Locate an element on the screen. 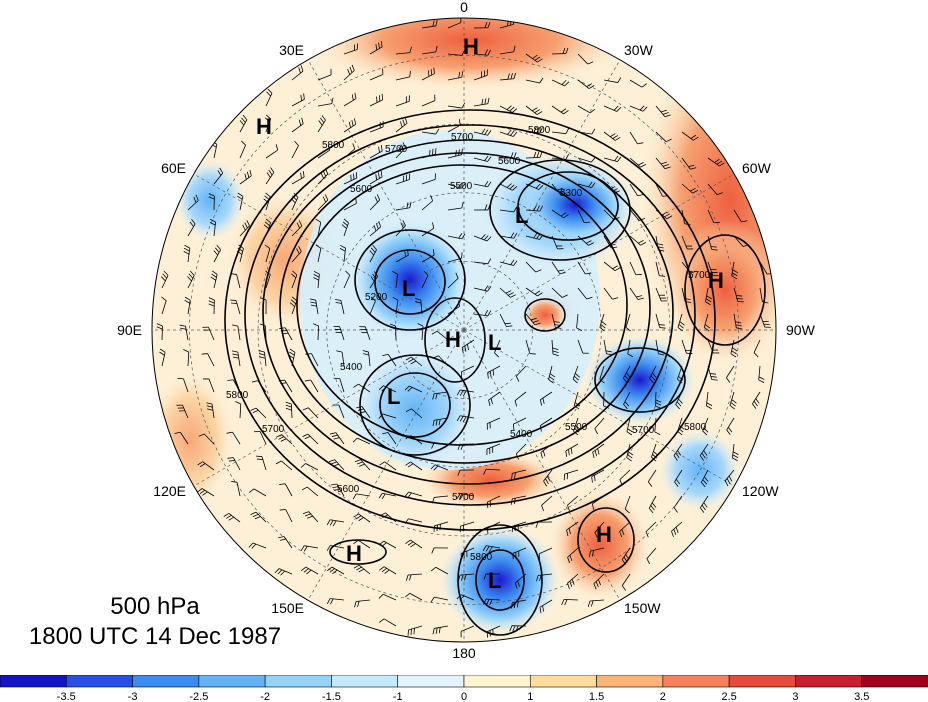 The height and width of the screenshot is (702, 928). colorbar-tick-labels: -3.5 -3 -2.5 -2 -1.5 -1 0 1 1.5 2 2.5 3 3.5 is located at coordinates (463, 696).